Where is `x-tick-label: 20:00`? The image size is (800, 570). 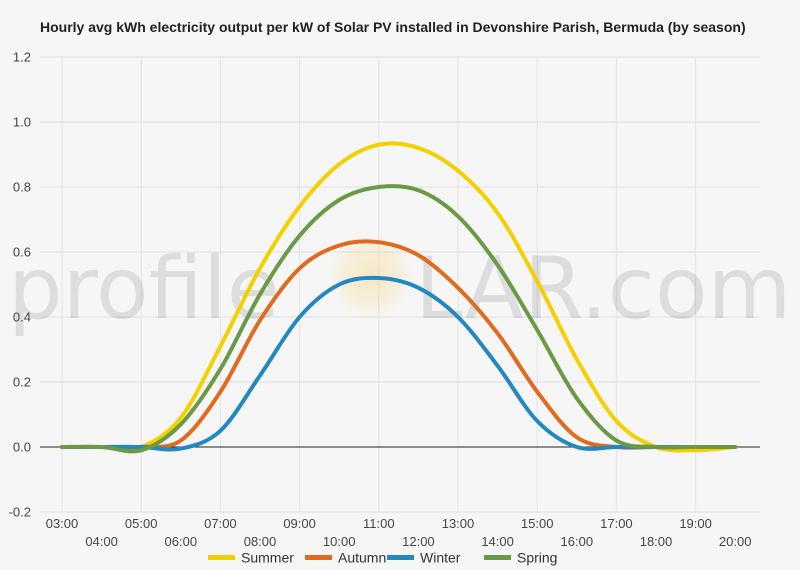
x-tick-label: 20:00 is located at coordinates (735, 541).